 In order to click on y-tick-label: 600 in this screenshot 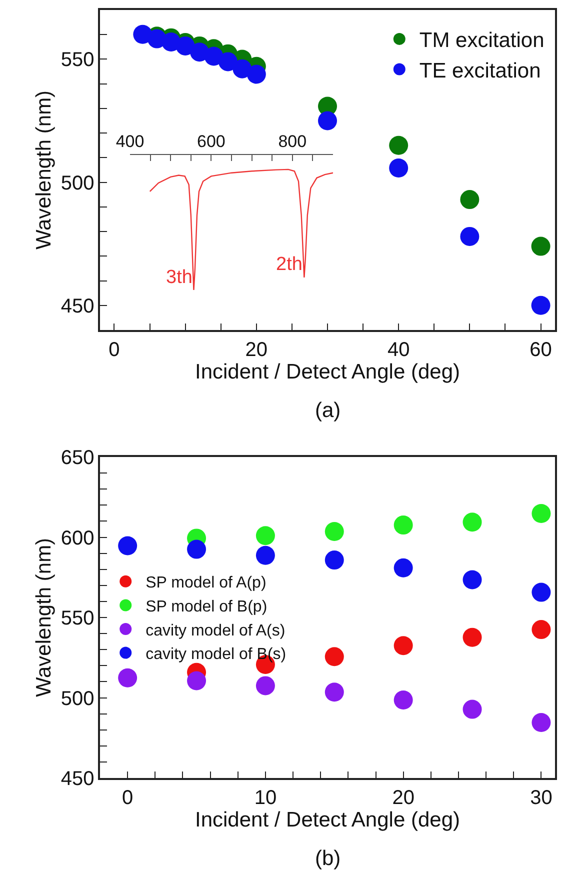, I will do `click(77, 538)`.